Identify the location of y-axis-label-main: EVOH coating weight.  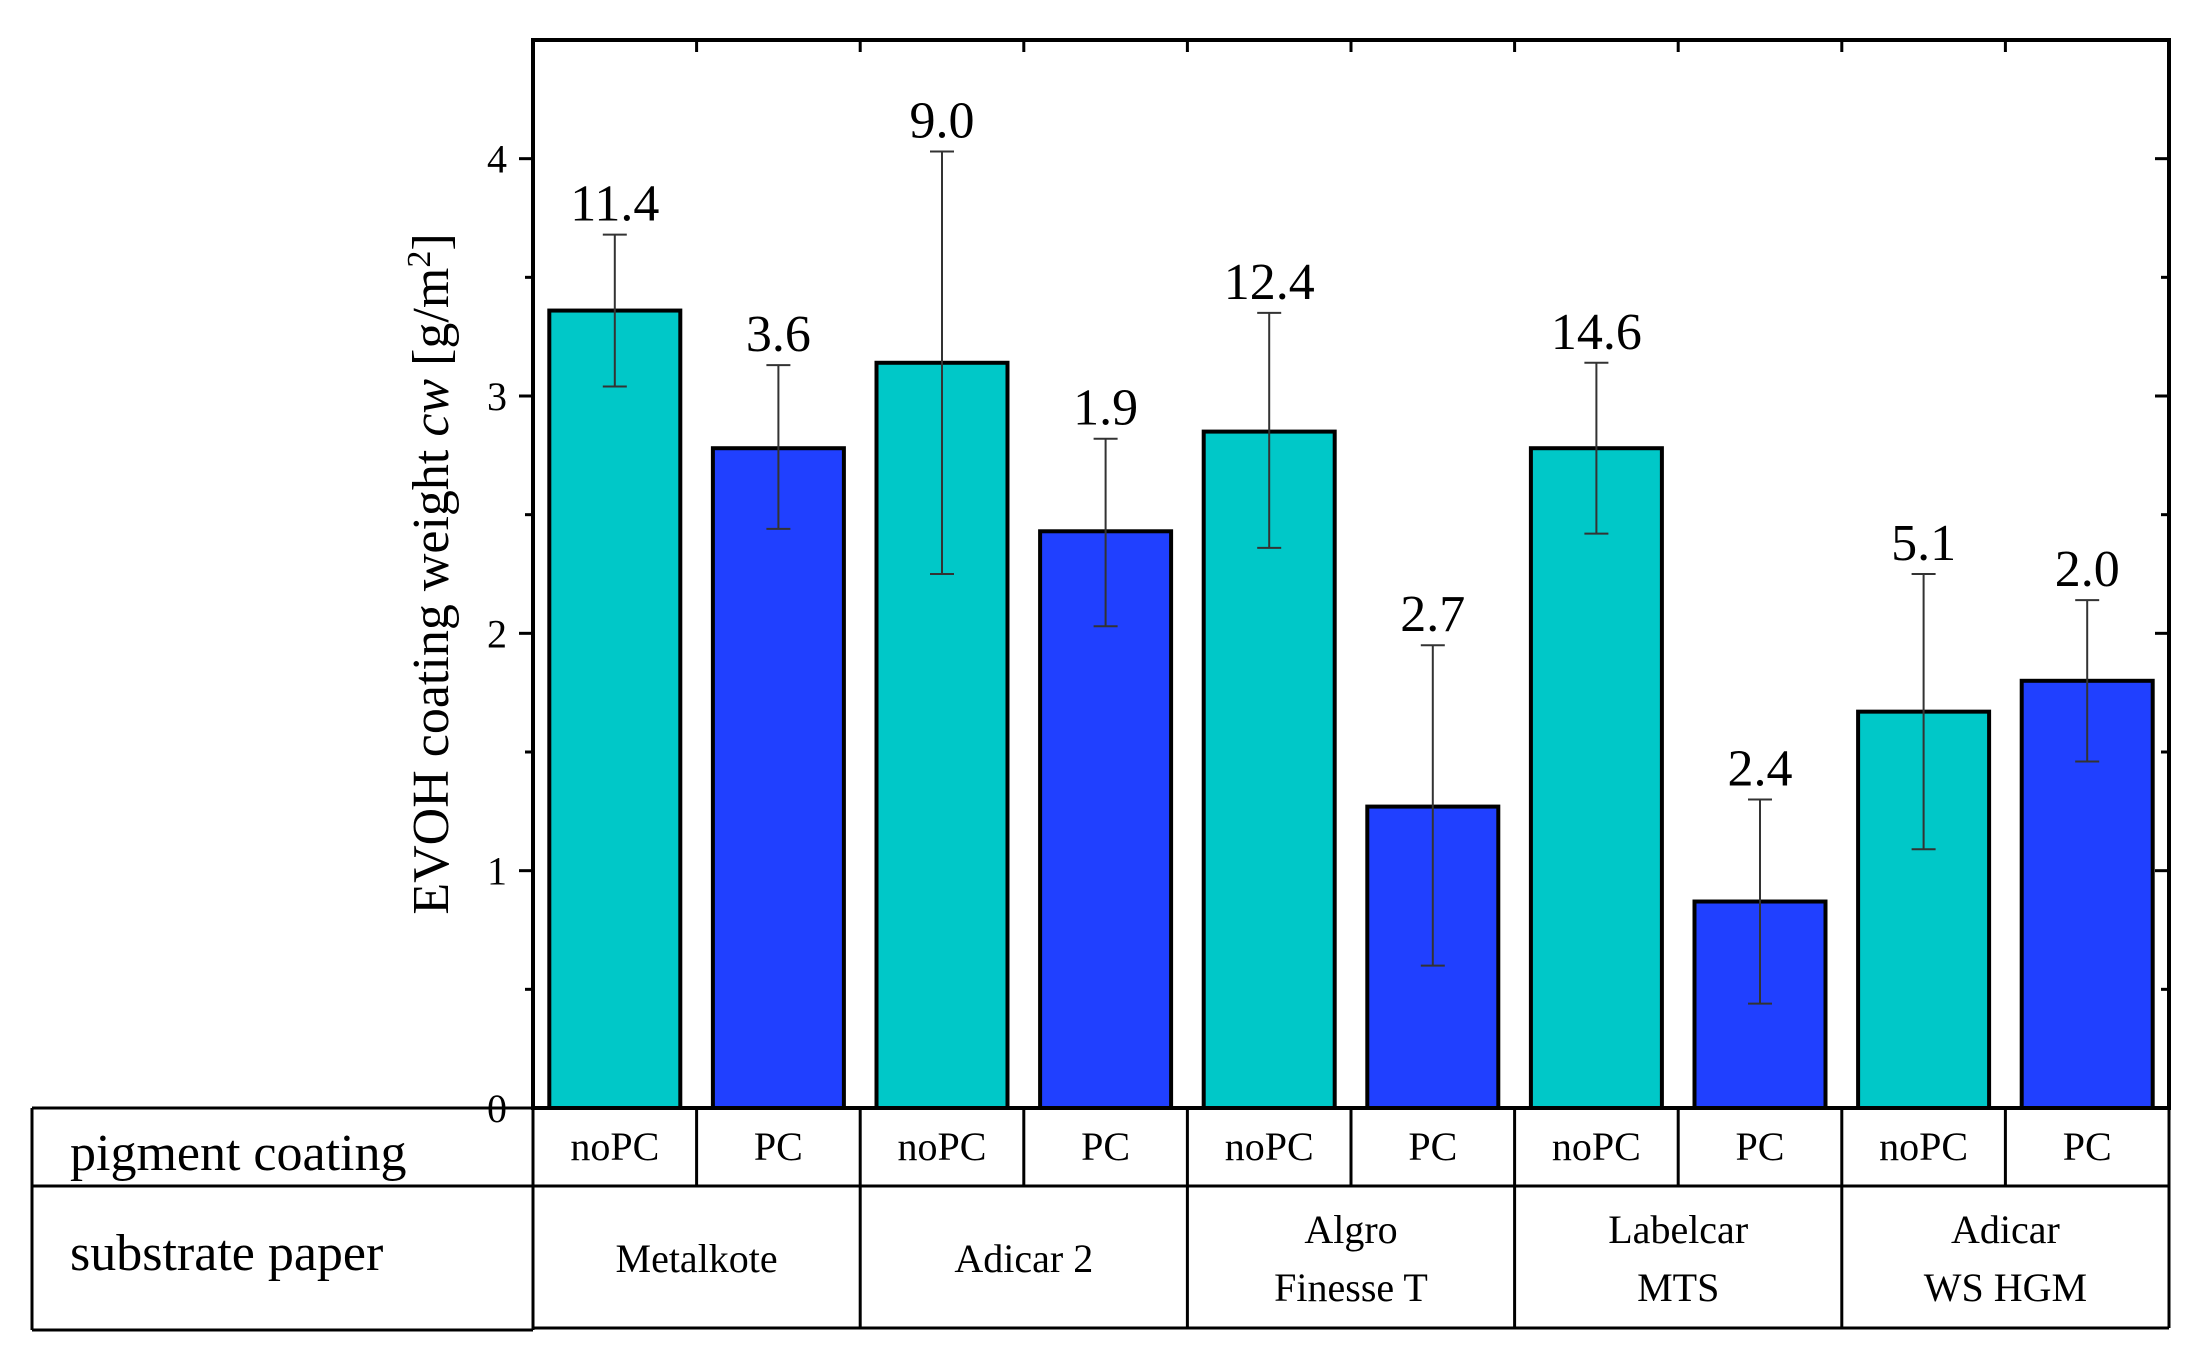
(431, 676).